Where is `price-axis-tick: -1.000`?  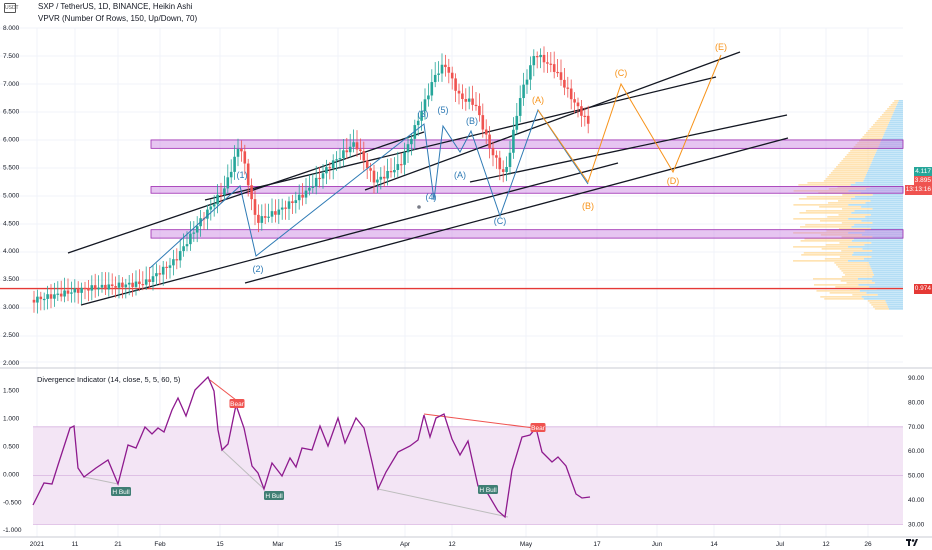
price-axis-tick: -1.000 is located at coordinates (12, 530).